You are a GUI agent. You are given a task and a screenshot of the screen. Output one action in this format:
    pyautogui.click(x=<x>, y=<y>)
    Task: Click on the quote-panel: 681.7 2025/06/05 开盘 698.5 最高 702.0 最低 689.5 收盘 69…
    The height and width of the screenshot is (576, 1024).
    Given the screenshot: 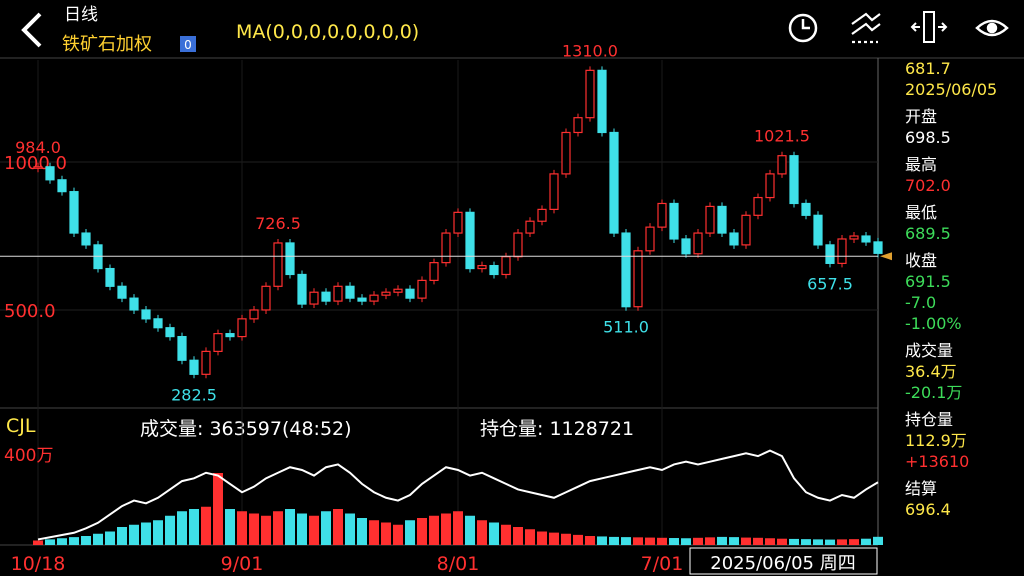 What is the action you would take?
    pyautogui.click(x=964, y=292)
    